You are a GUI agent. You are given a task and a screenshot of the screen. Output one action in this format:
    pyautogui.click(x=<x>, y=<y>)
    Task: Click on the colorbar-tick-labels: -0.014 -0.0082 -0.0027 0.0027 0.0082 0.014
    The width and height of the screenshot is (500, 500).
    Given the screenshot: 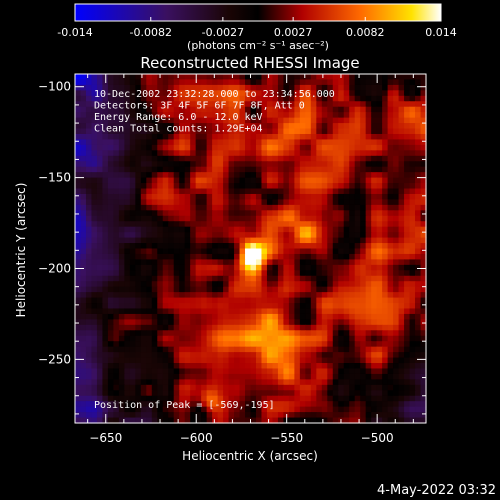 What is the action you would take?
    pyautogui.click(x=256, y=32)
    